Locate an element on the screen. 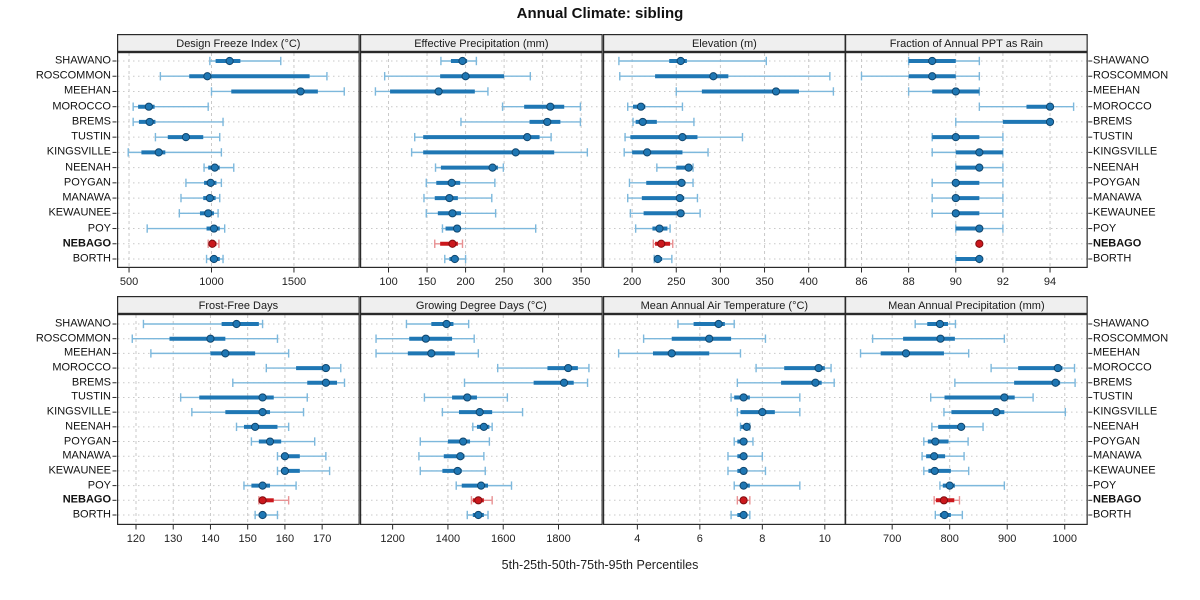  site-label-left-roscommon: ROSCOMMON is located at coordinates (73, 338).